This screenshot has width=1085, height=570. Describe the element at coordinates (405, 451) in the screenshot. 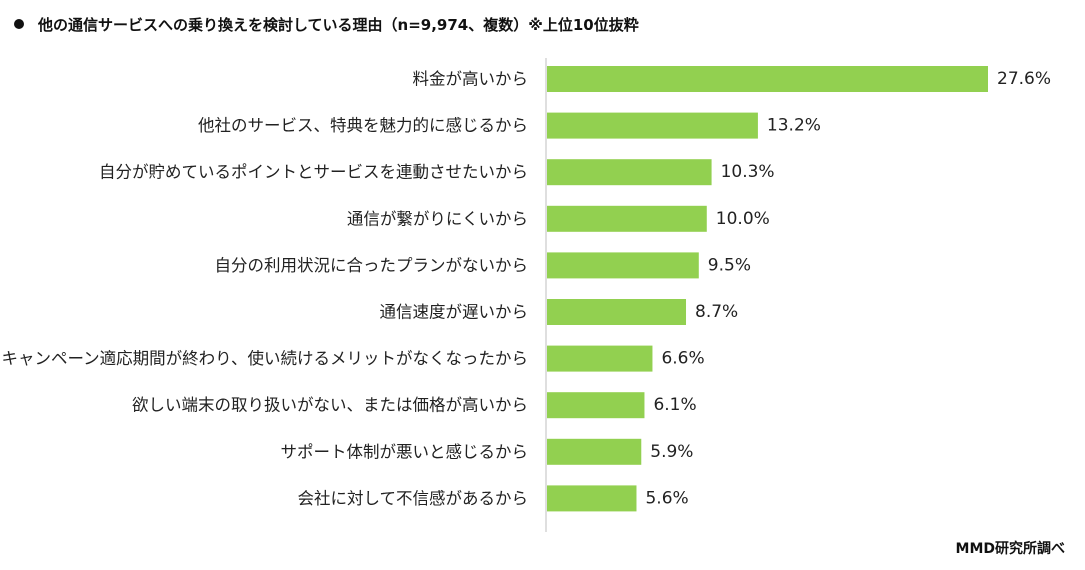

I see `category-label: サポート体制が悪いと感じるから` at that location.